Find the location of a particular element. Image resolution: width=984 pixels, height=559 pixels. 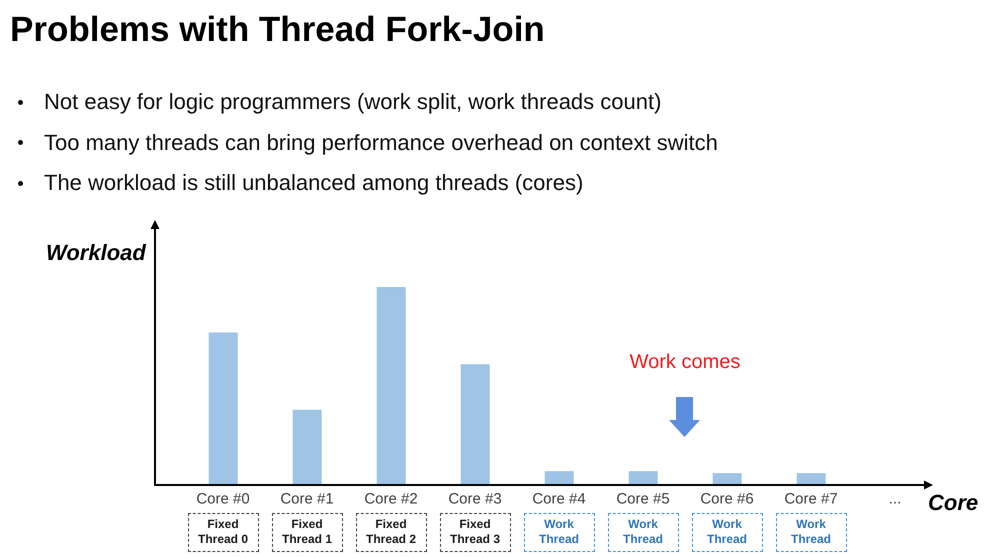

text: Too many threads can bring performance overhead on context switch is located at coordinates (381, 143).